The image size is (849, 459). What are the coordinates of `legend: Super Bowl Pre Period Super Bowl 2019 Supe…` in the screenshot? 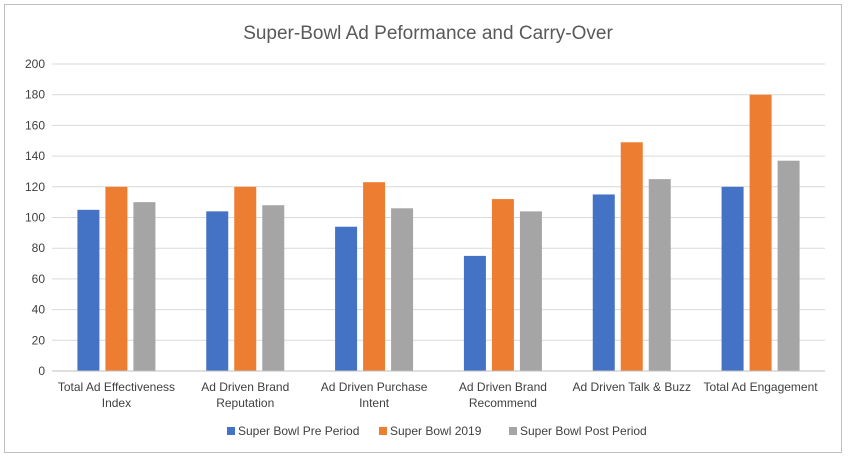 It's located at (437, 431).